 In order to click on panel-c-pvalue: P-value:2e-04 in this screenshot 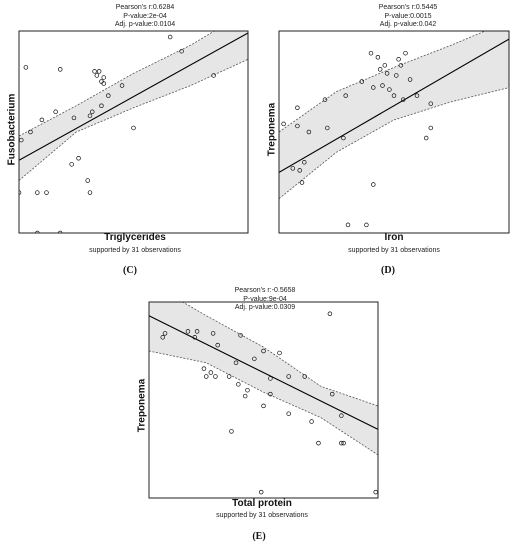, I will do `click(145, 16)`.